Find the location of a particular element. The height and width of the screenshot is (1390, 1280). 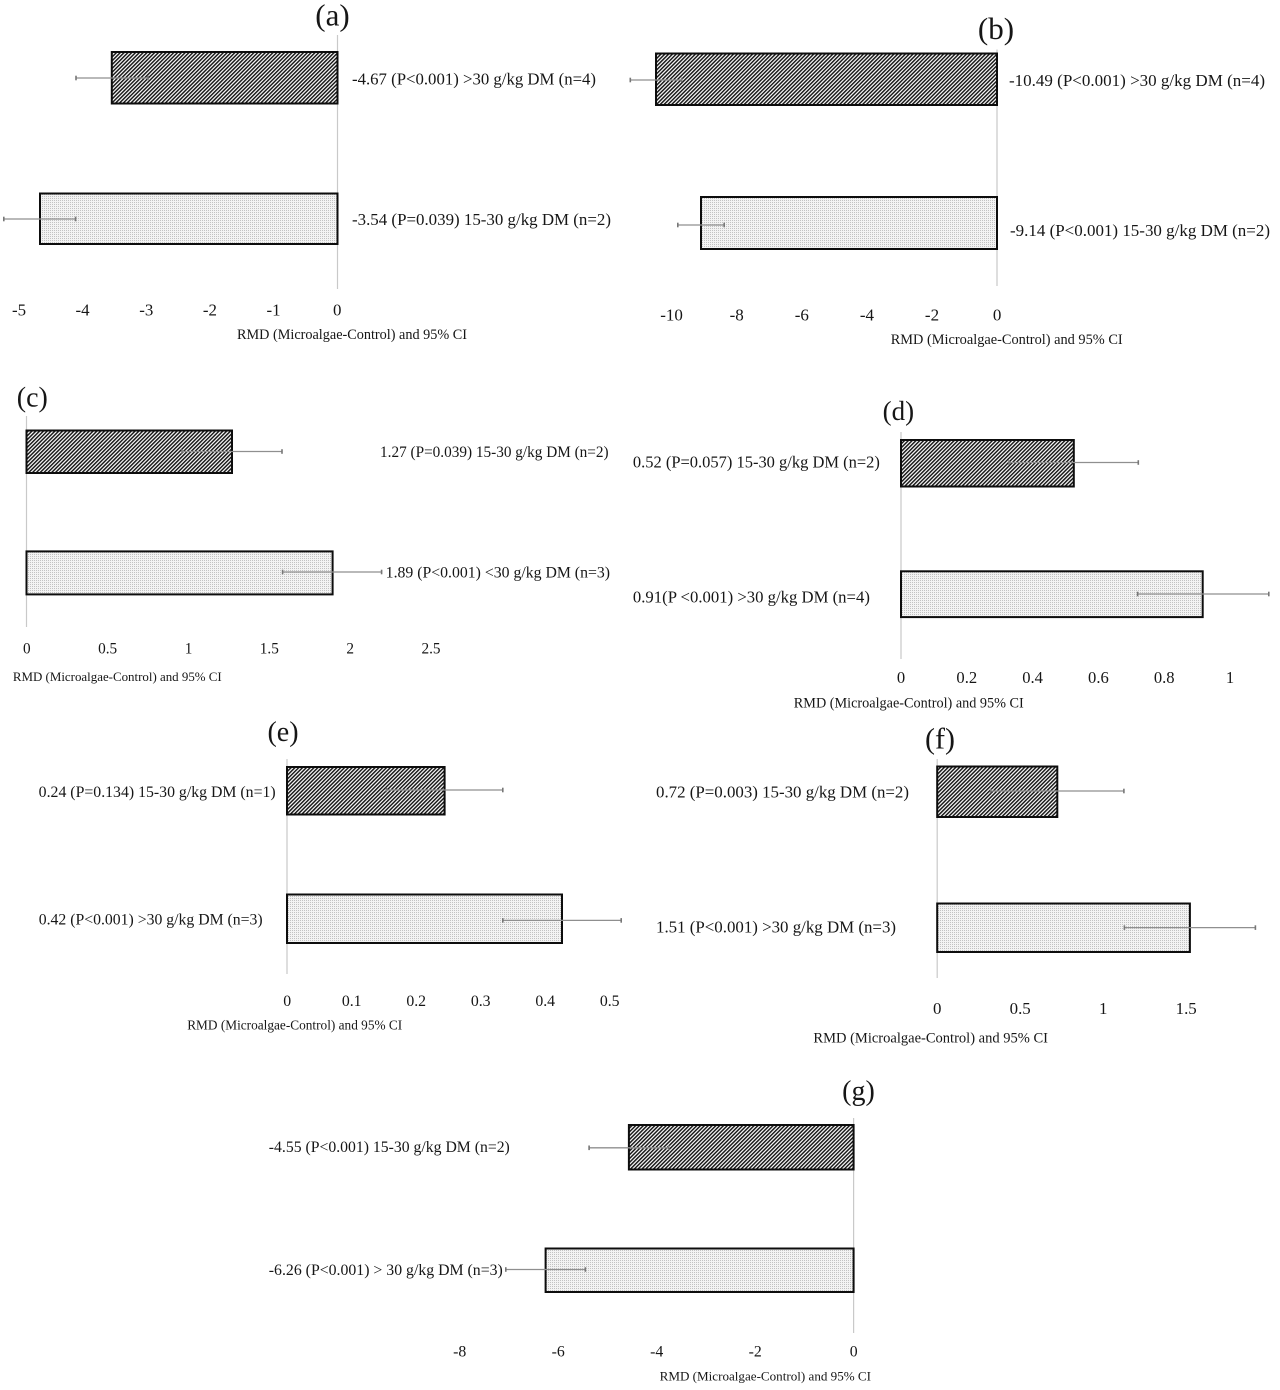

svg-text: 0.8 is located at coordinates (1164, 677).